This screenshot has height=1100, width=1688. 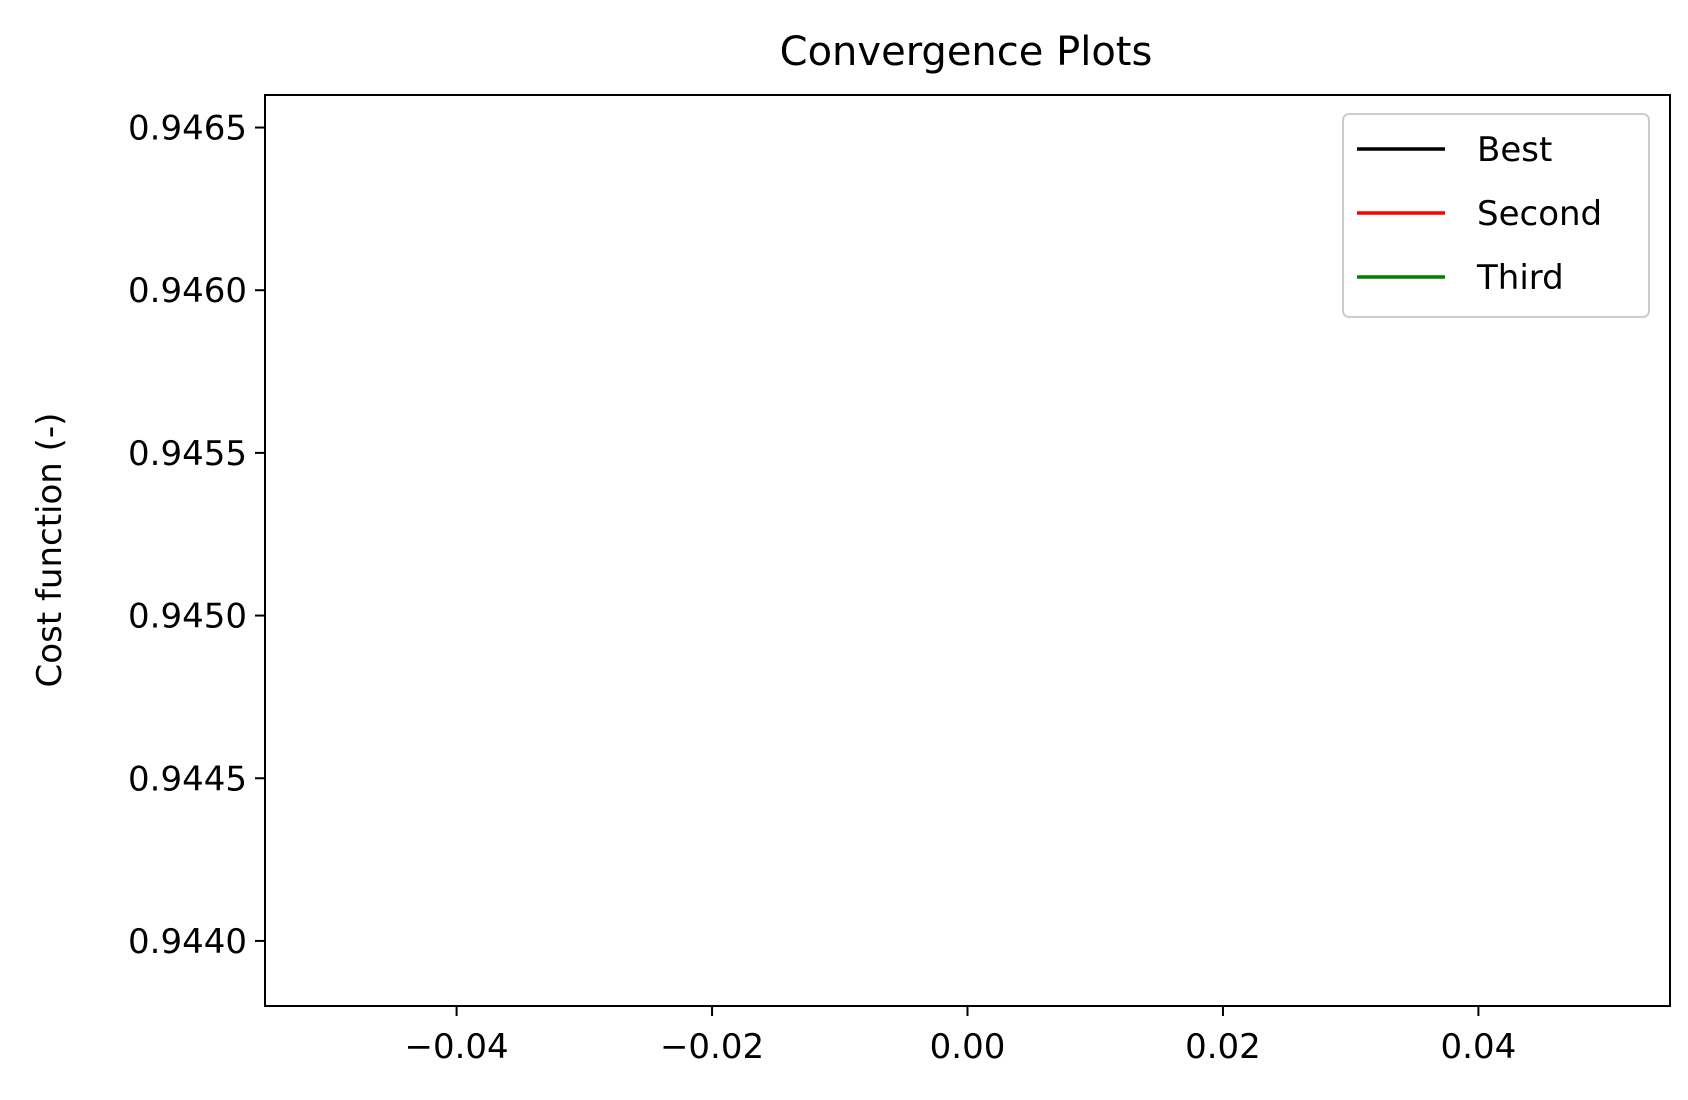 I want to click on legend-label-third: Third, so click(x=1520, y=278).